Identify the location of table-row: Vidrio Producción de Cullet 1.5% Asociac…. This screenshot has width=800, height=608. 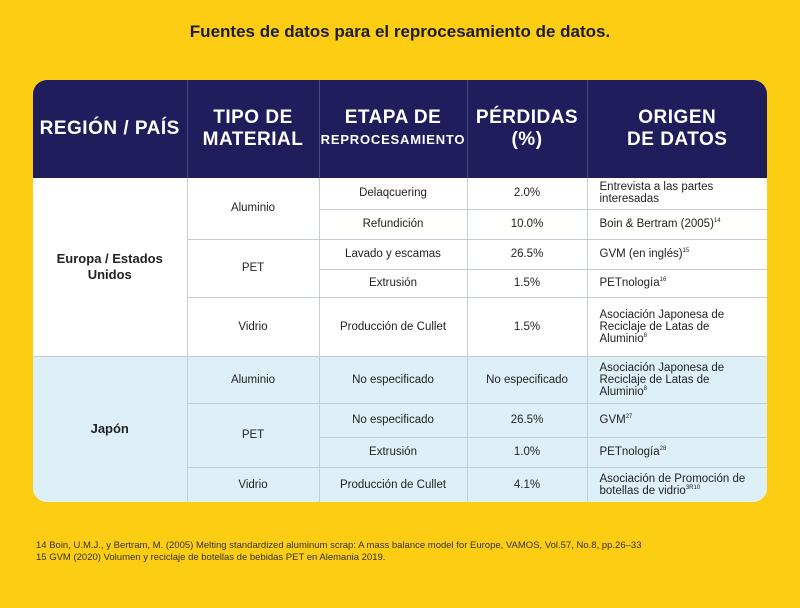
(400, 327).